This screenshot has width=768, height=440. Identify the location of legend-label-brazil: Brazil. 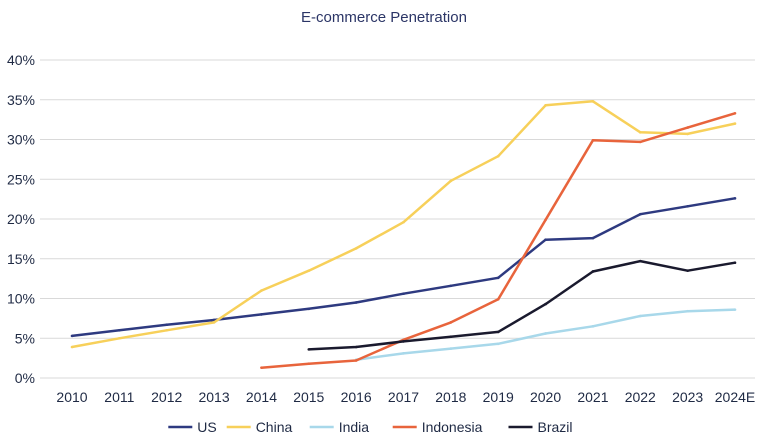
(555, 427).